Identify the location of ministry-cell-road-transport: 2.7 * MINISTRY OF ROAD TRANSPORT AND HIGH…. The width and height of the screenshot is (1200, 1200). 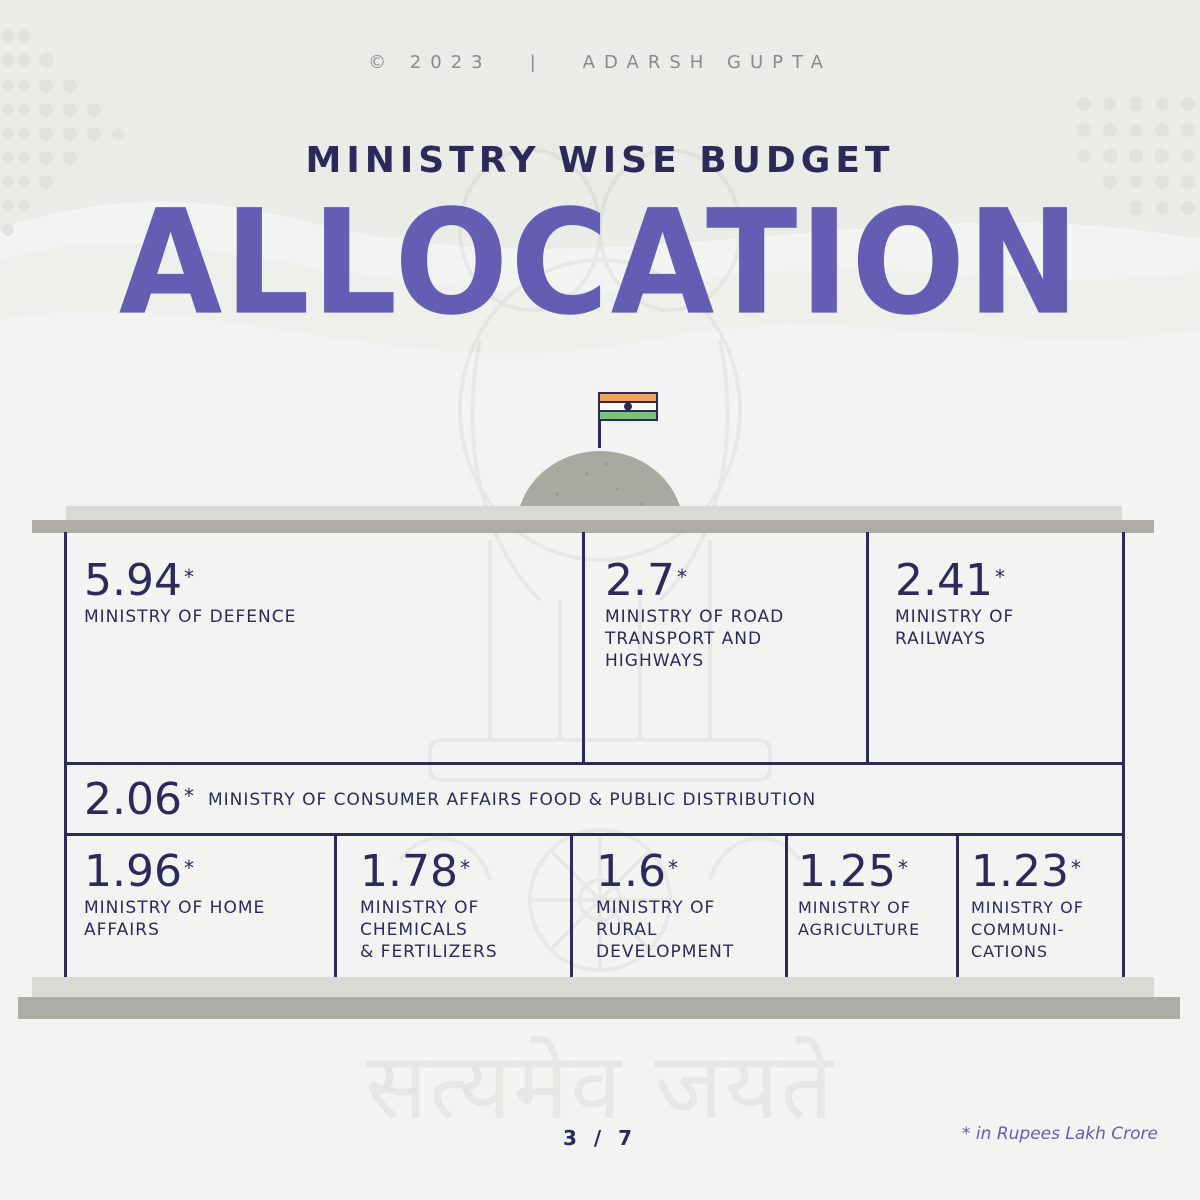
(694, 614).